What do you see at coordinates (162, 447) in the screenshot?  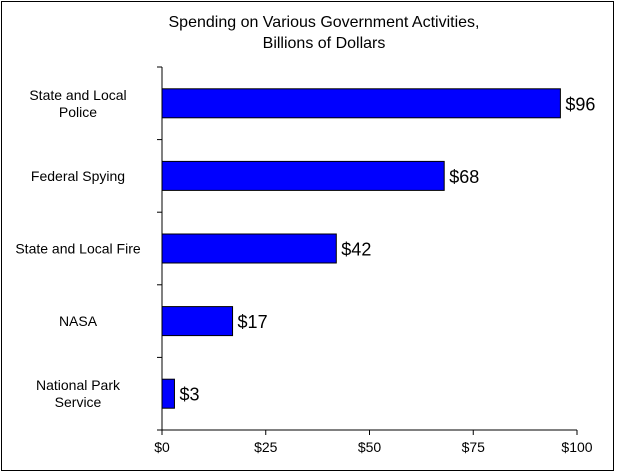 I see `x-tick-label: $0` at bounding box center [162, 447].